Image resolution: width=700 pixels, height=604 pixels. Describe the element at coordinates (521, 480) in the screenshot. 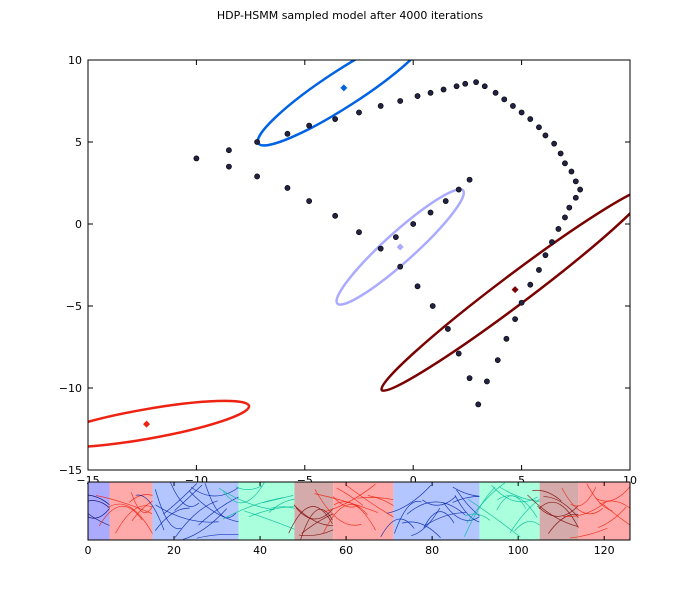

I see `x-tick-label: 5` at that location.